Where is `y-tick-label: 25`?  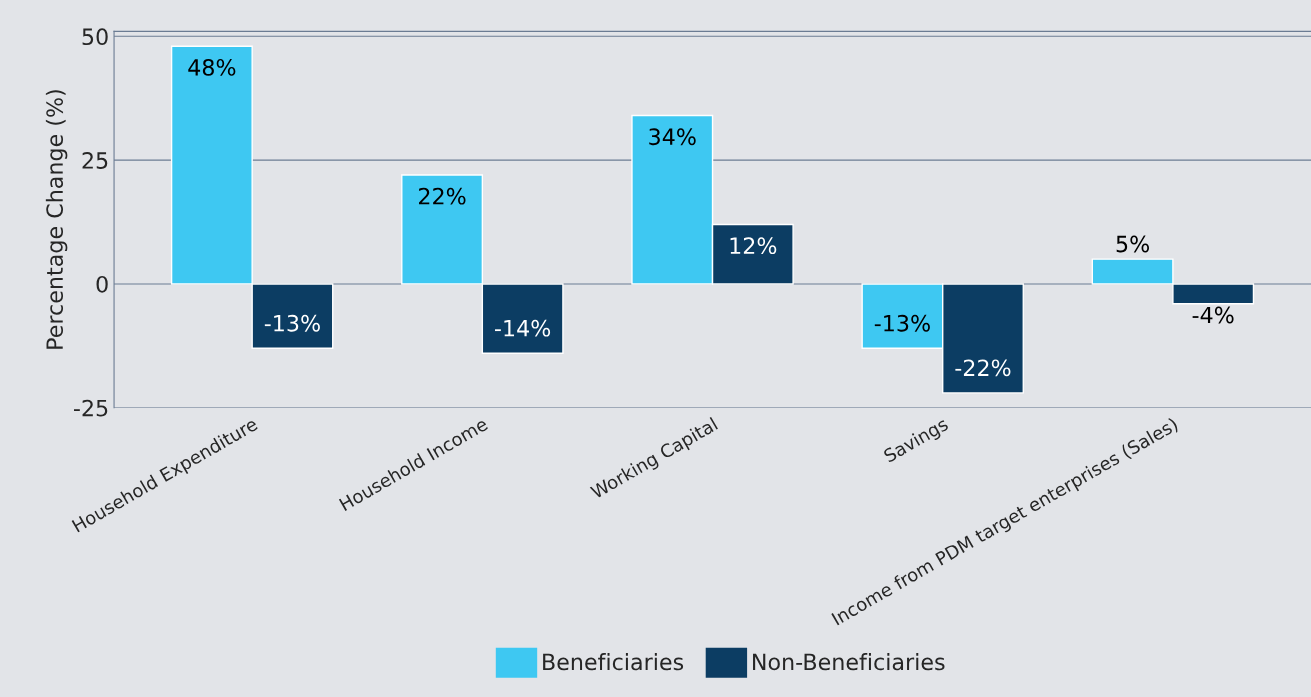
y-tick-label: 25 is located at coordinates (95, 160).